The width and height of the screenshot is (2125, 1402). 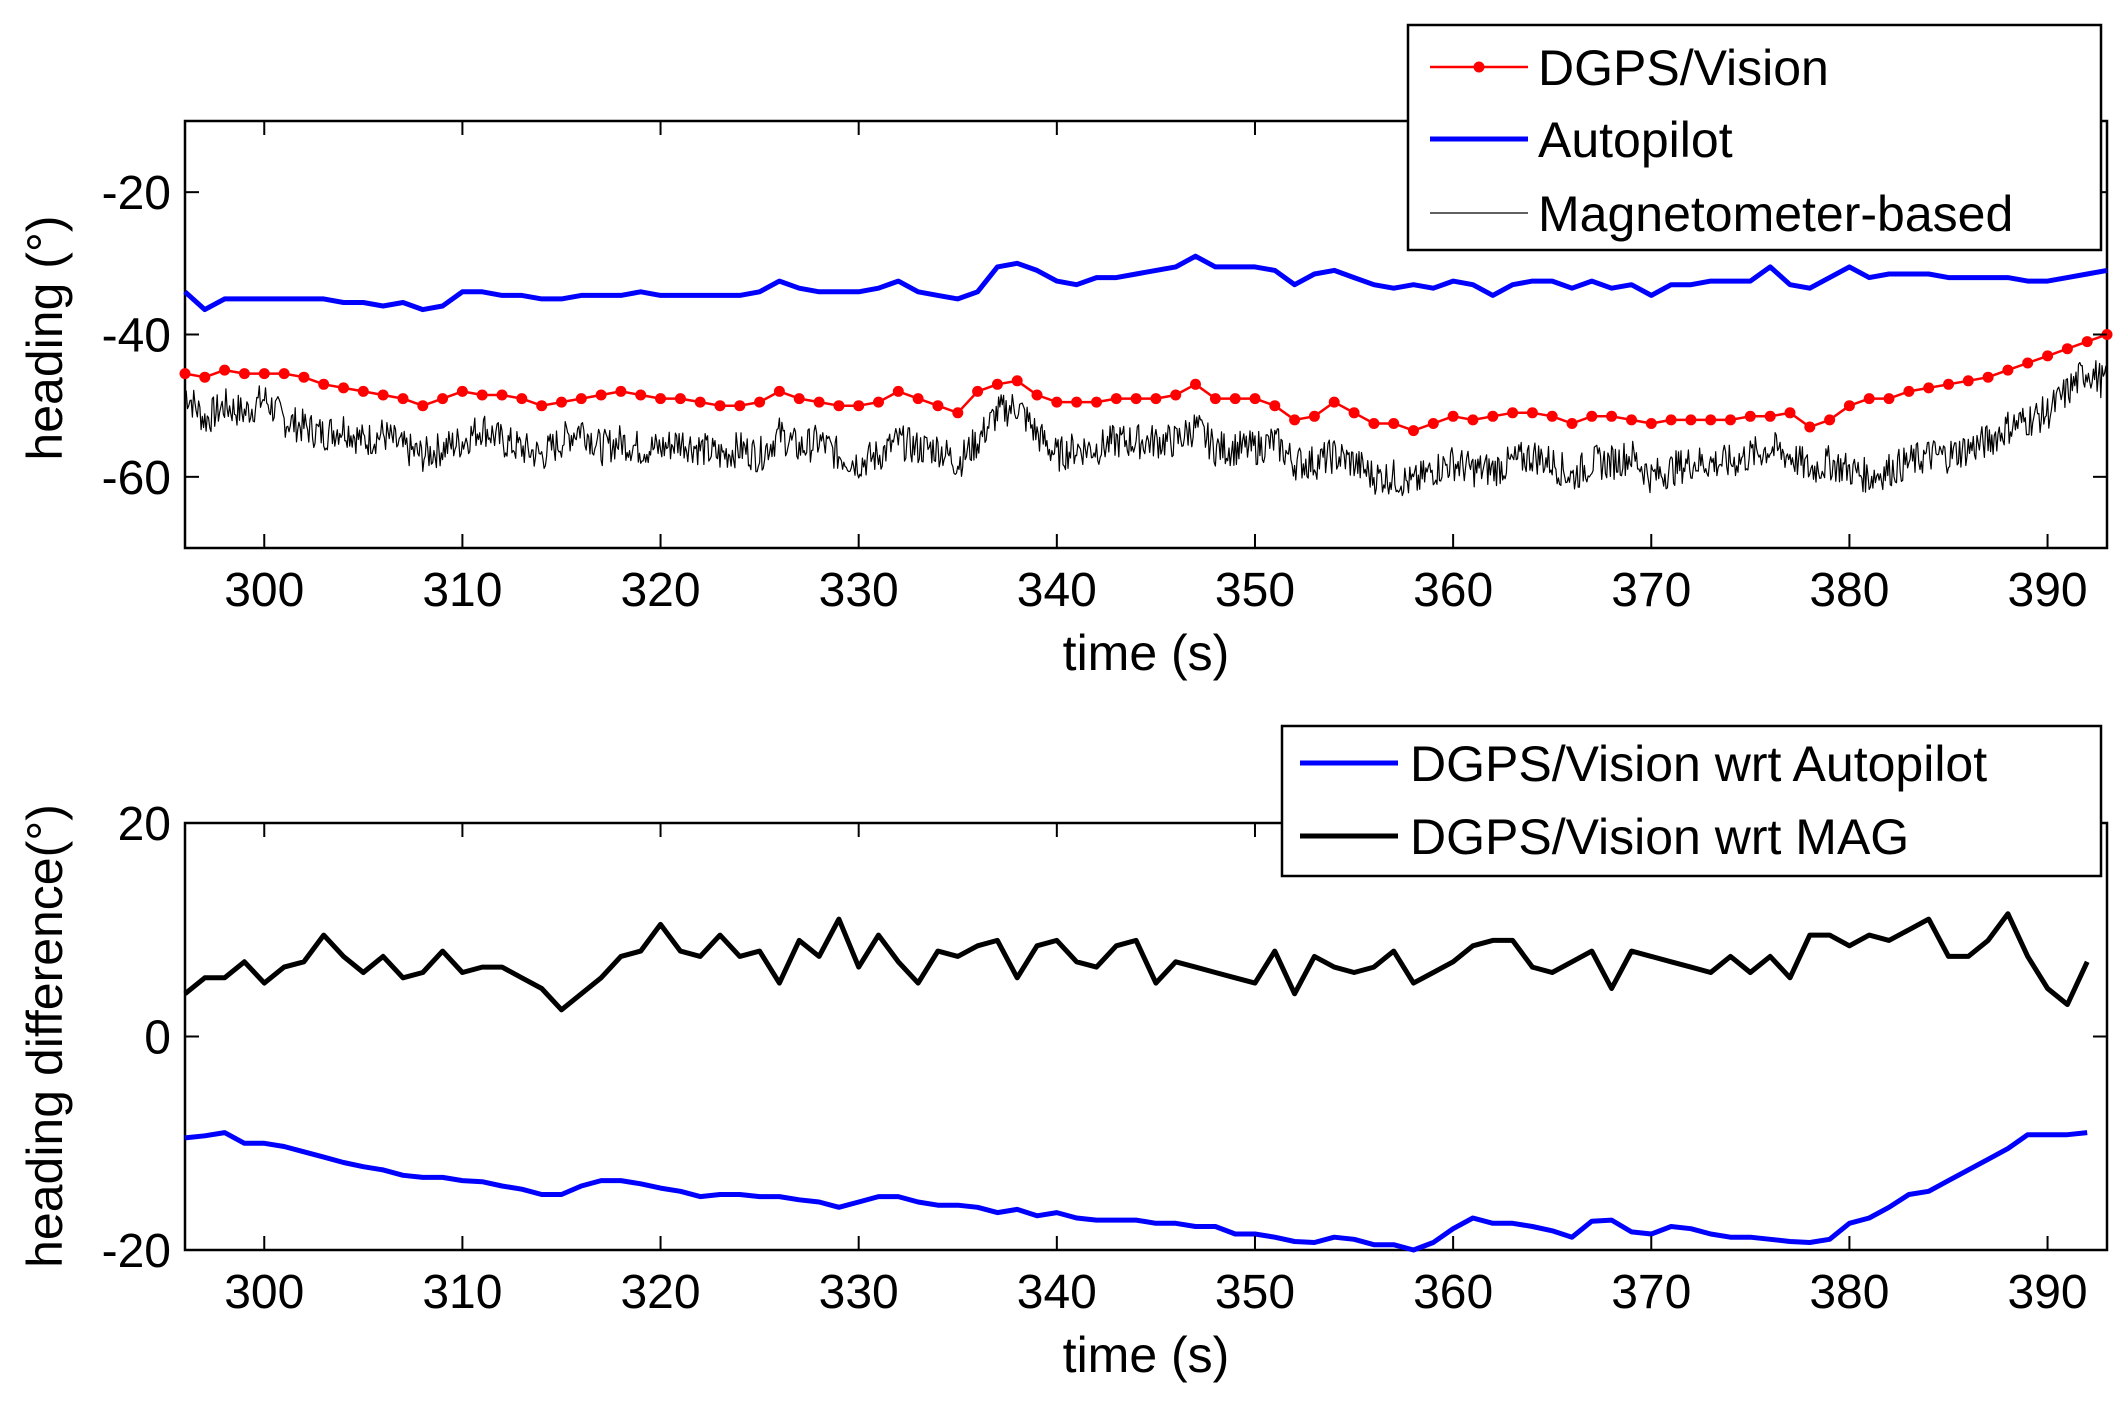 I want to click on difference-x-tick-label: 340, so click(x=1057, y=1292).